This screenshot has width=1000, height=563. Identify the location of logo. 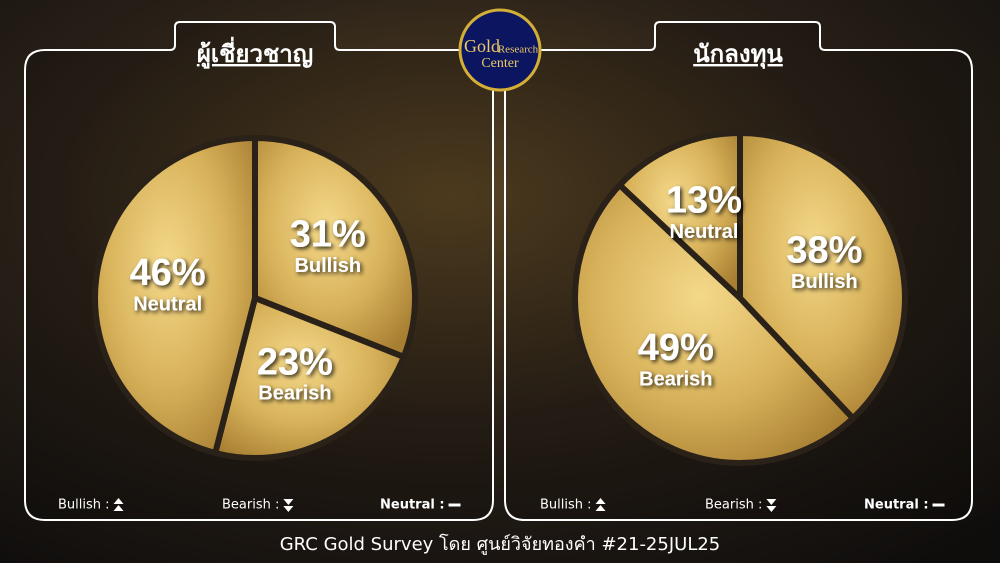
(500, 50).